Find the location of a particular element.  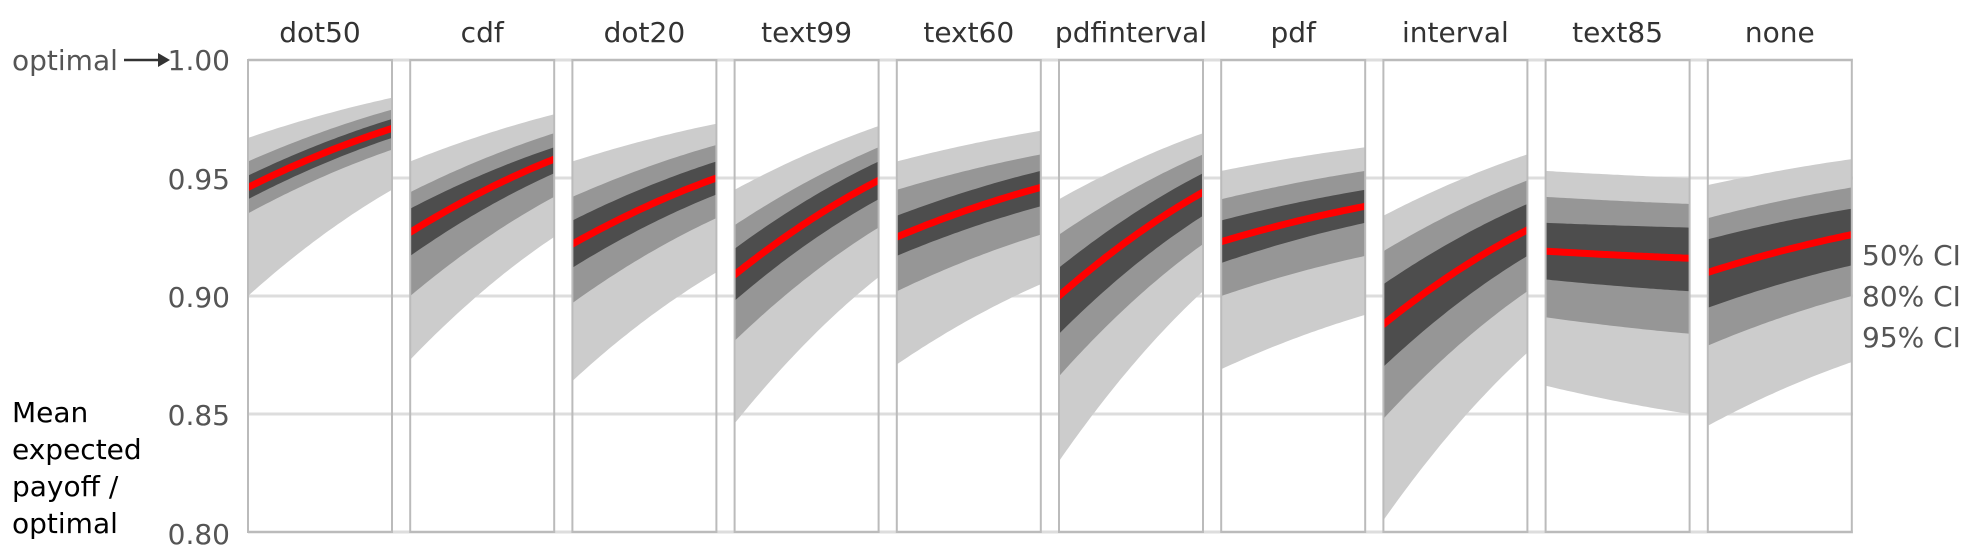

y-axis: 1.00 0.95 0.90 0.85 0.80 is located at coordinates (199, 297).